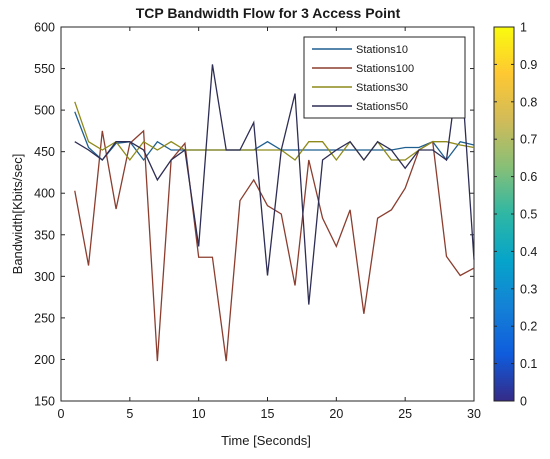 The height and width of the screenshot is (459, 550). I want to click on legend-label: Stations10, so click(382, 50).